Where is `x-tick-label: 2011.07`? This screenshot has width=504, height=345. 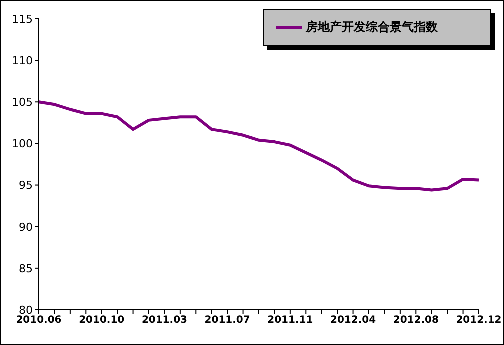 x-tick-label: 2011.07 is located at coordinates (227, 320).